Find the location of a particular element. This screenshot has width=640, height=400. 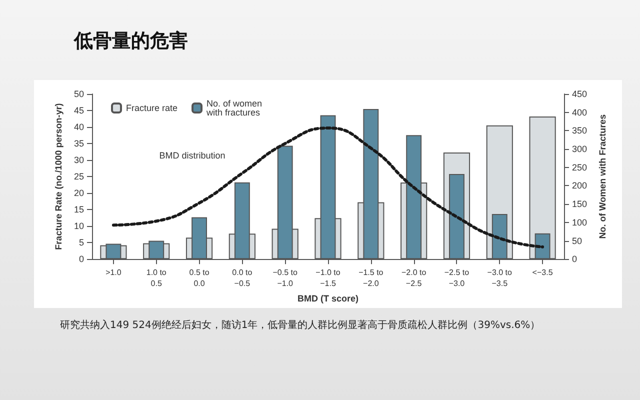

y2-tick-label: 300 is located at coordinates (580, 149).